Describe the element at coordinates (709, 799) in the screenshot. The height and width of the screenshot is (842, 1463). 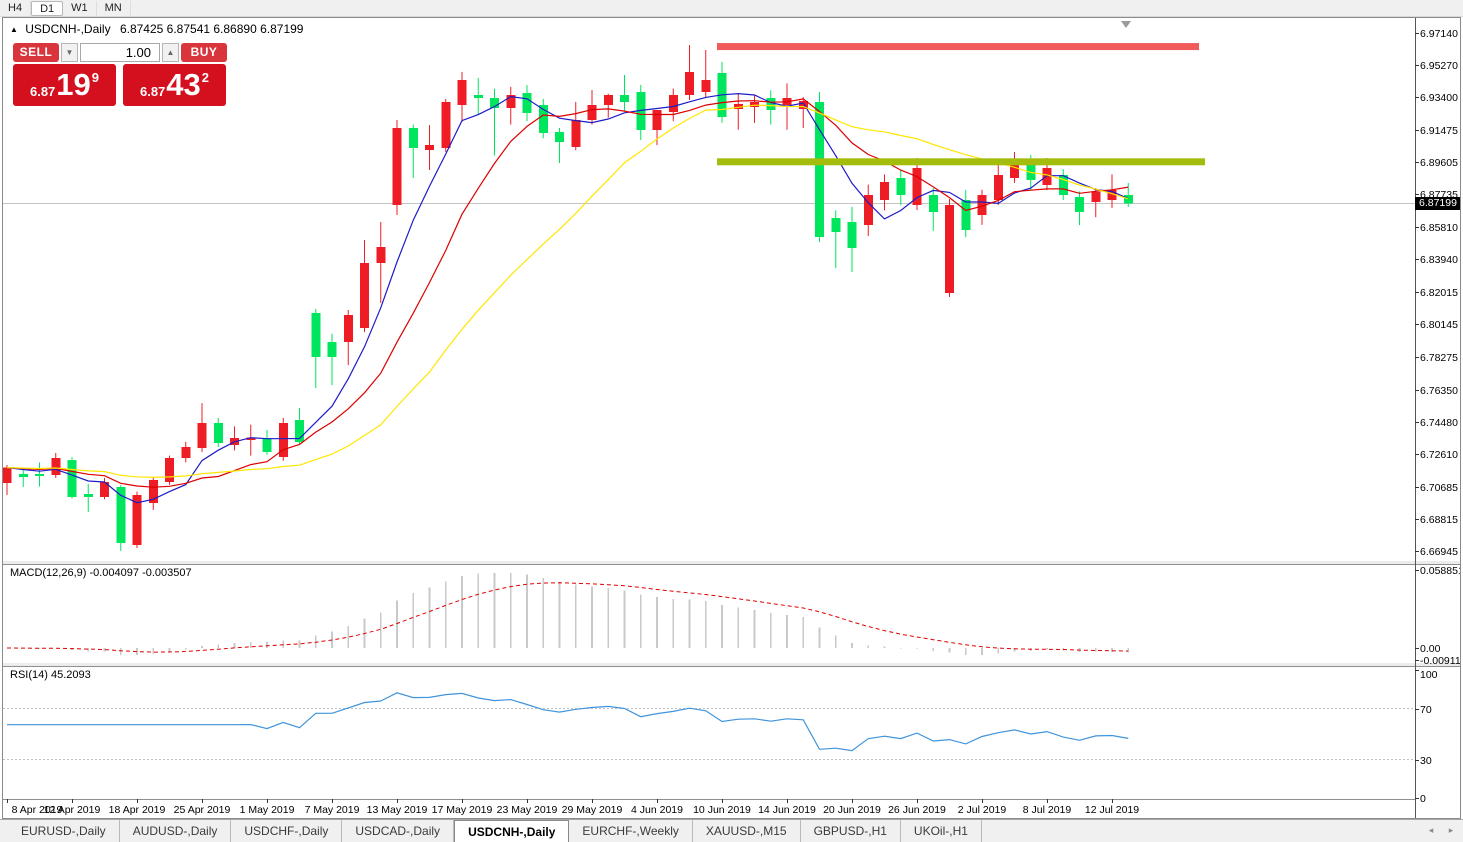
I see `date-axis-border` at that location.